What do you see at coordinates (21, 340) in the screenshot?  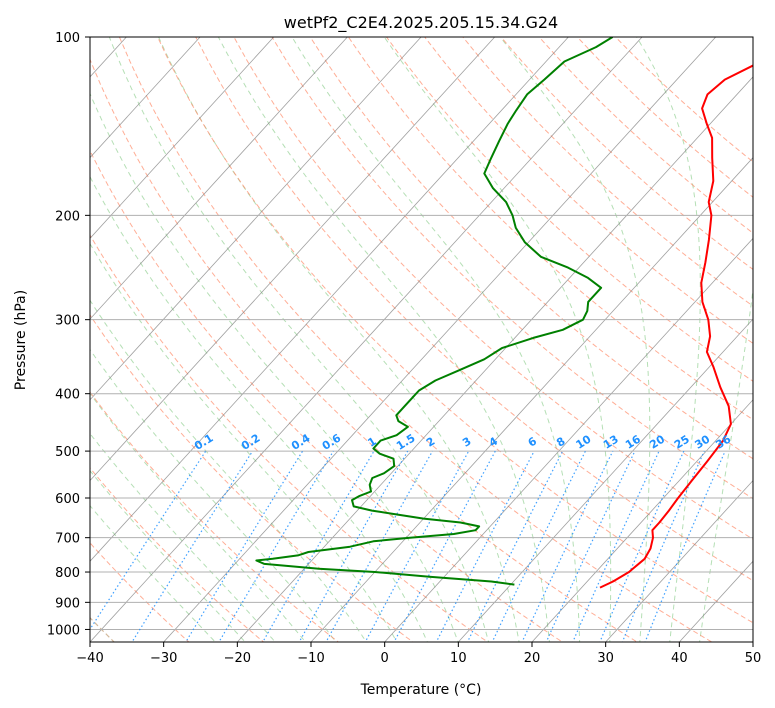 I see `y-axis-label: Pressure (hPa)` at bounding box center [21, 340].